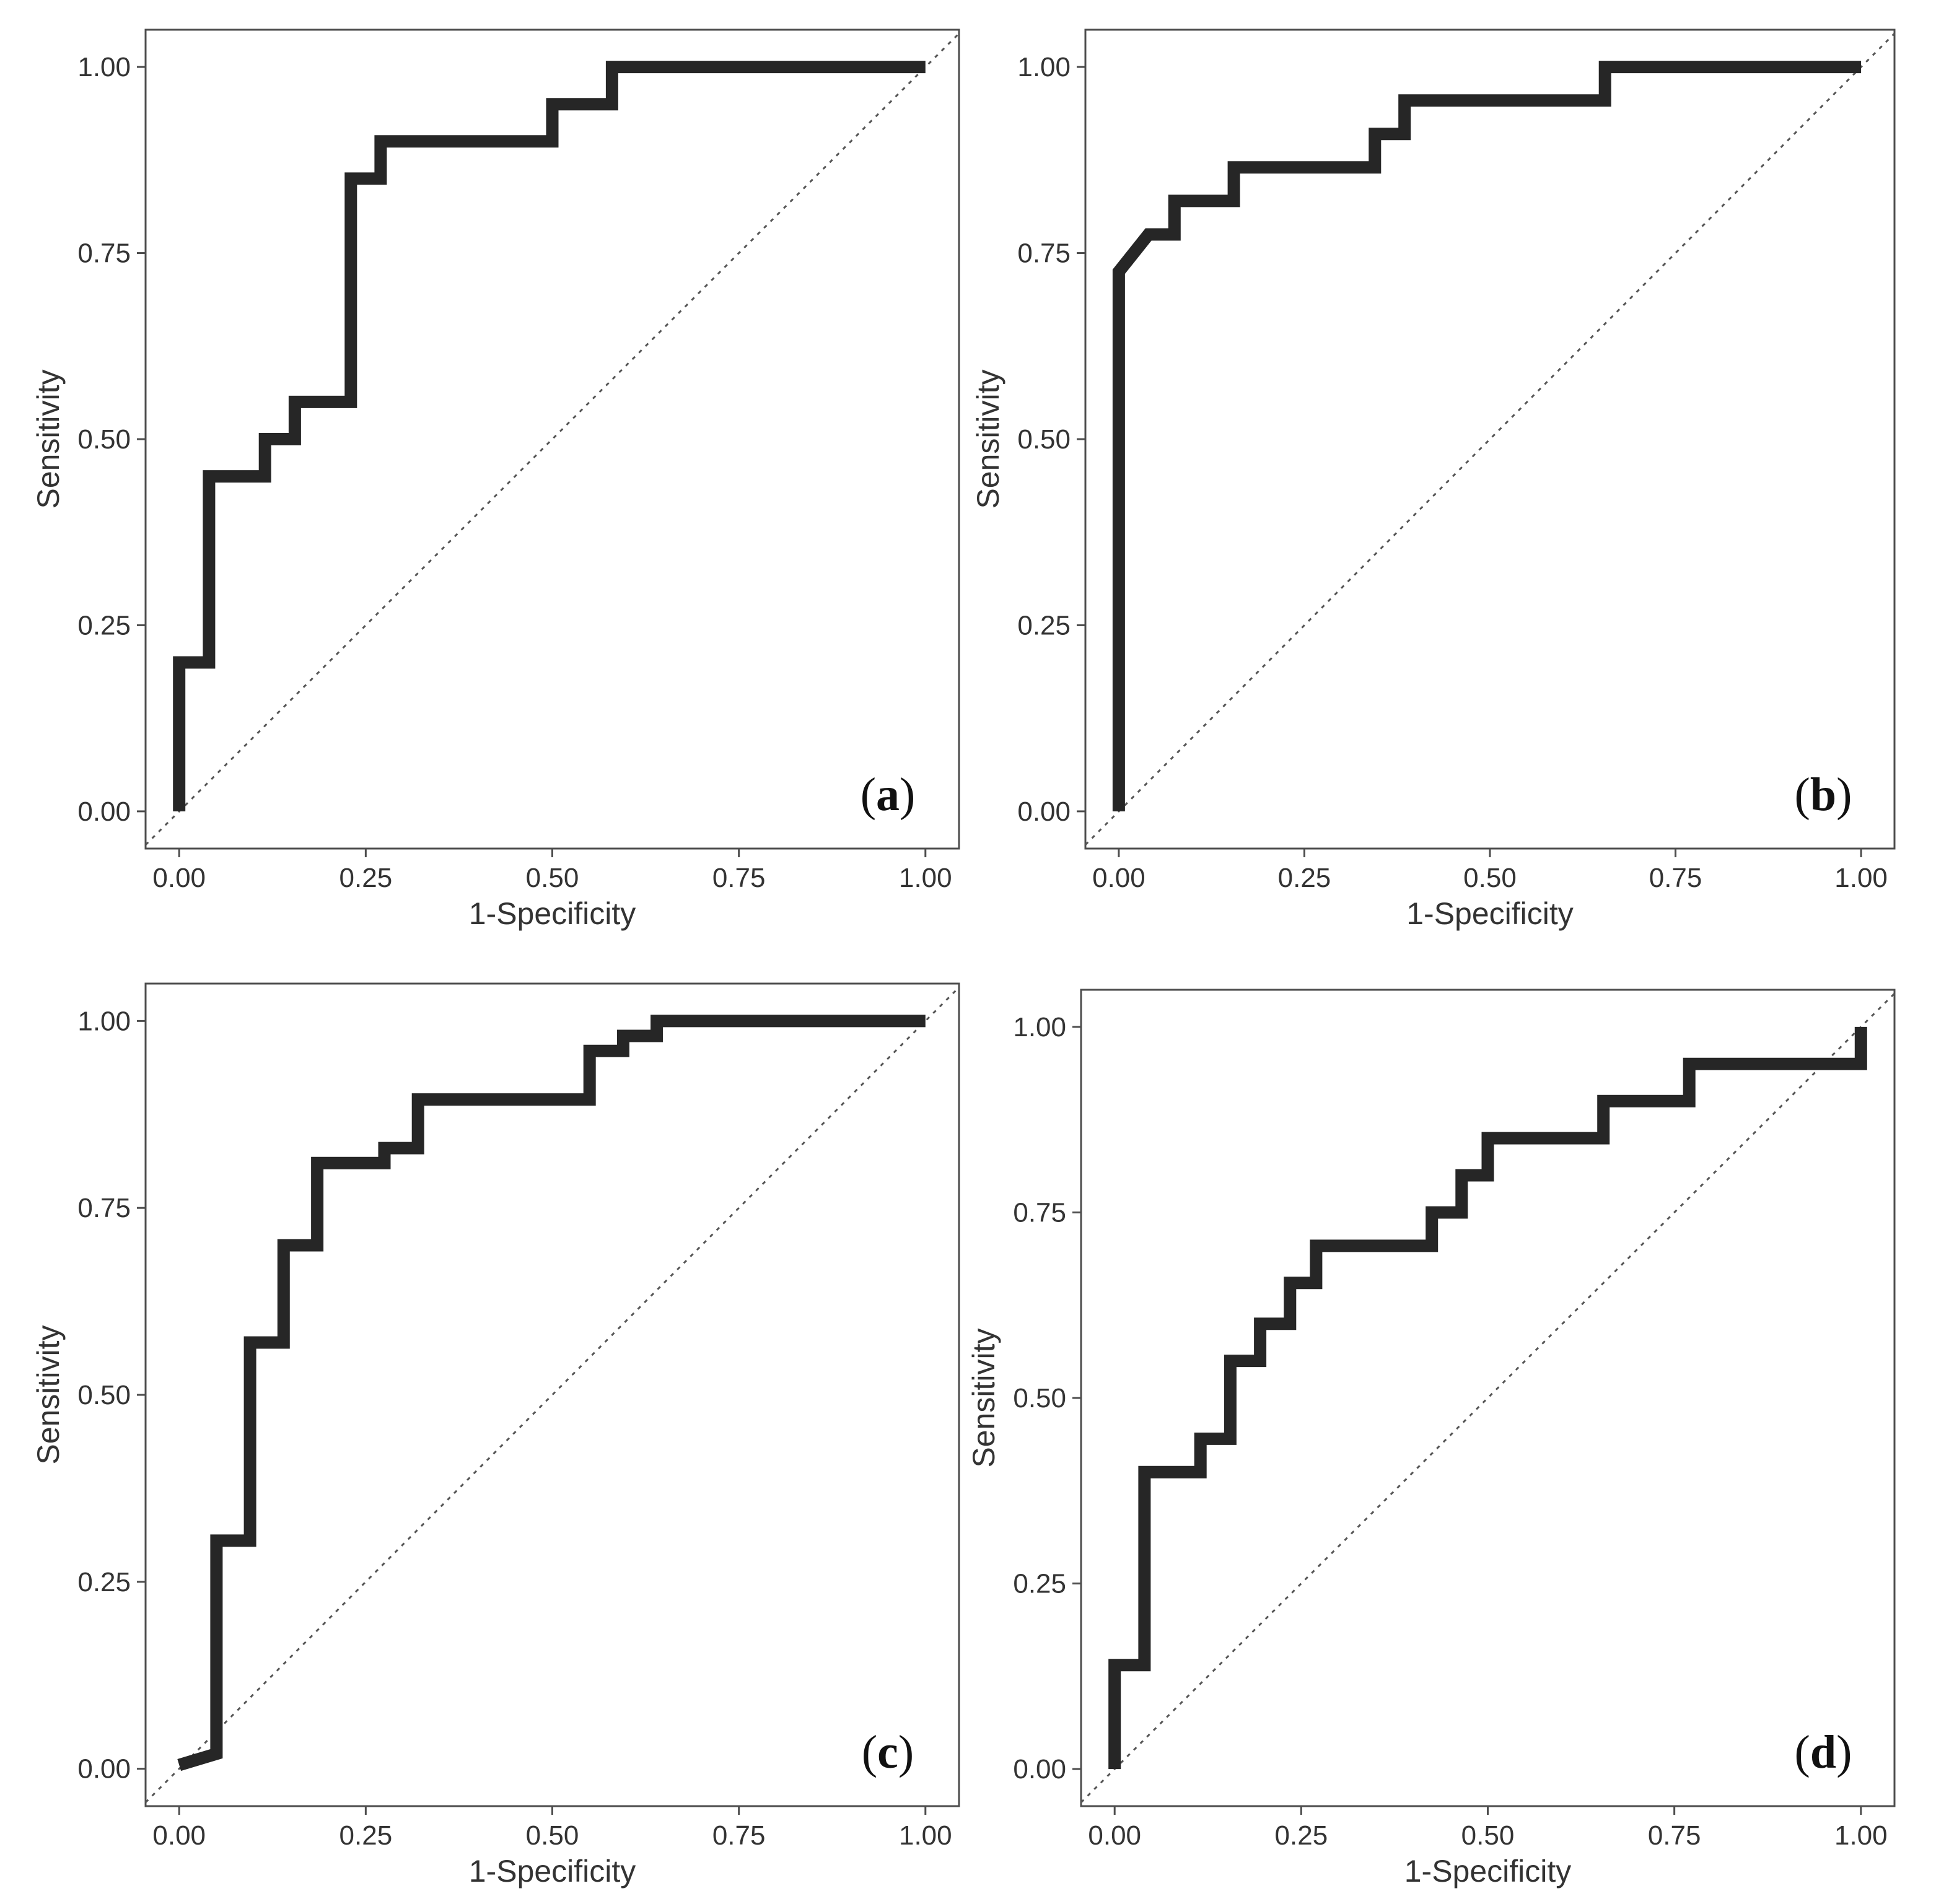 The height and width of the screenshot is (1904, 1949). What do you see at coordinates (739, 878) in the screenshot?
I see `panel-a-x-tick-label: 0.75` at bounding box center [739, 878].